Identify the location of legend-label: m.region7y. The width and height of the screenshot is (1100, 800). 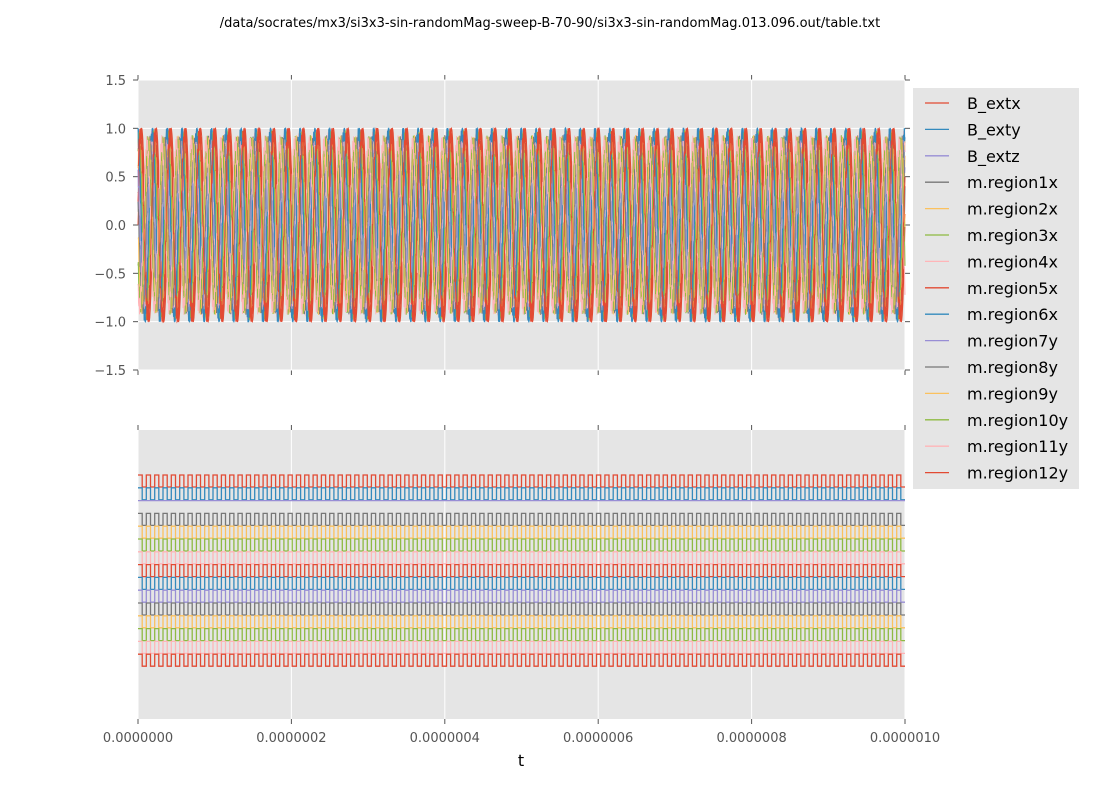
(1012, 341).